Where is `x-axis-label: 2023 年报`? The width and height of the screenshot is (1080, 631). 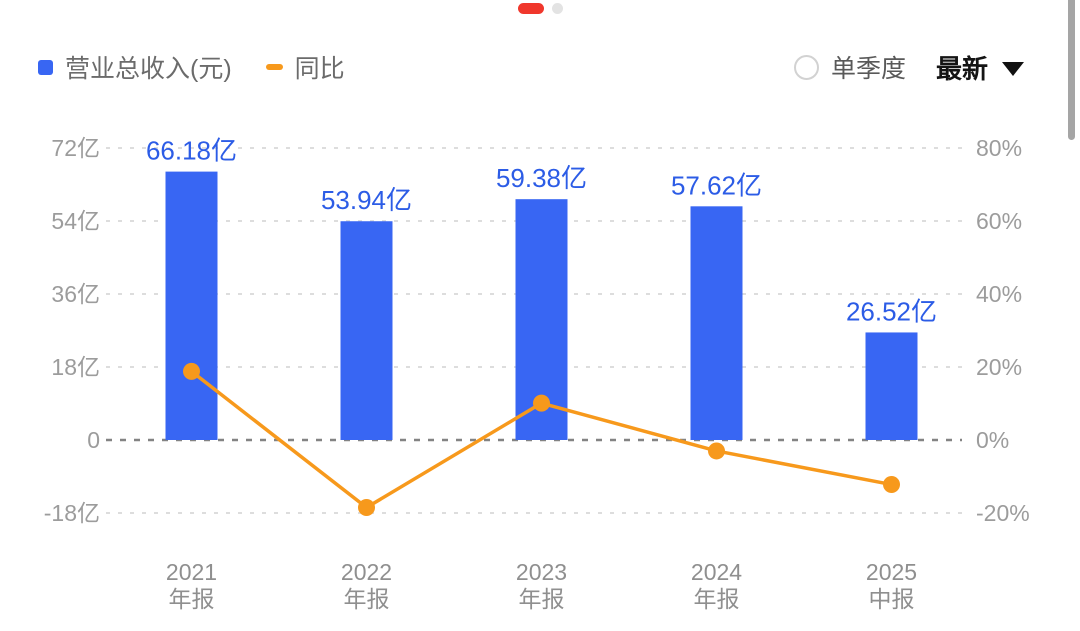 x-axis-label: 2023 年报 is located at coordinates (541, 585).